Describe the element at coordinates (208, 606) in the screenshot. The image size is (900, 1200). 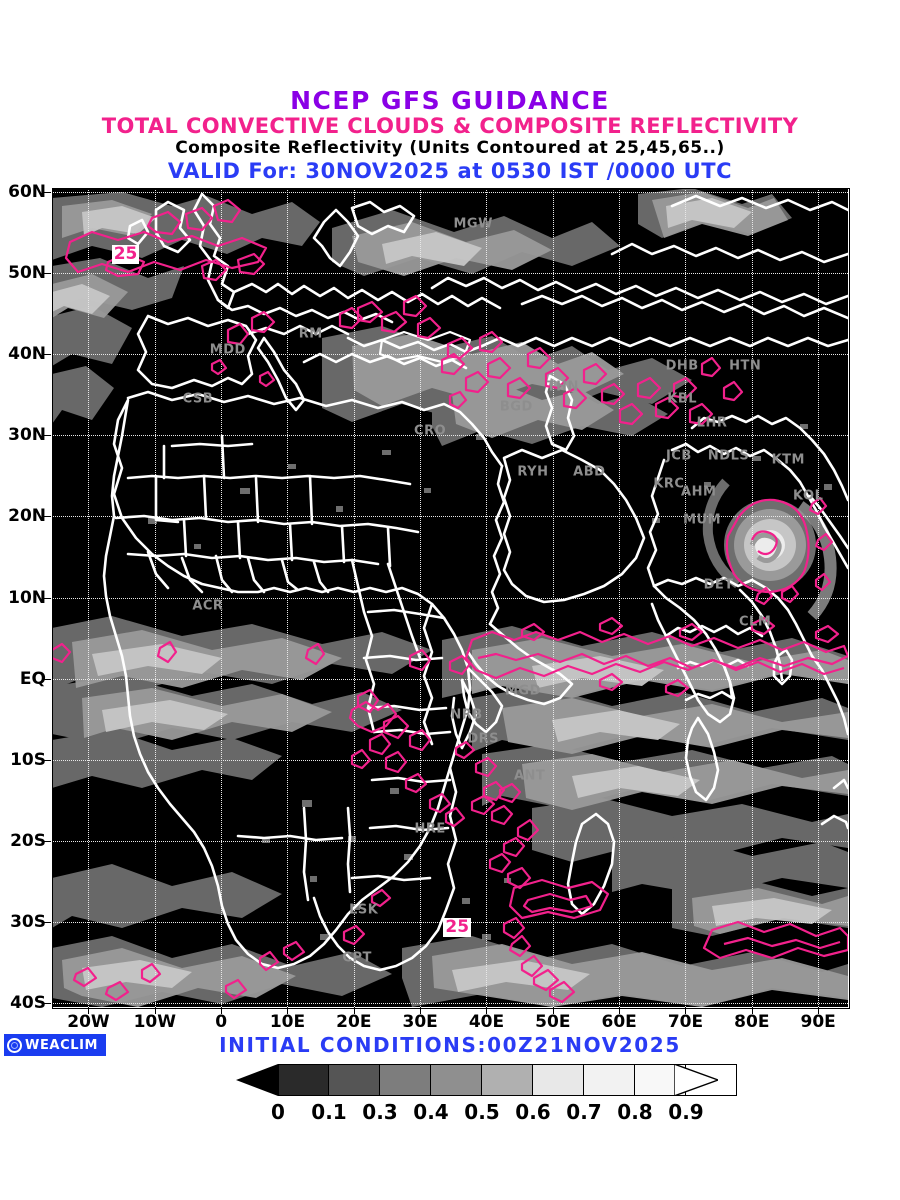
I see `city-code-label: ACR` at that location.